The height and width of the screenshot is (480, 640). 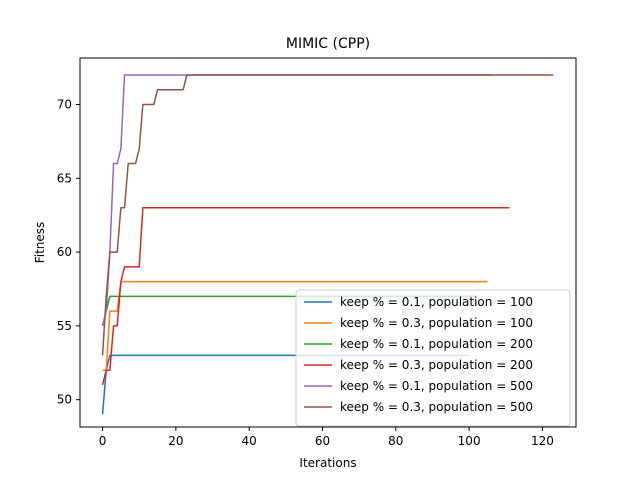 What do you see at coordinates (175, 441) in the screenshot?
I see `x-tick-label: 20` at bounding box center [175, 441].